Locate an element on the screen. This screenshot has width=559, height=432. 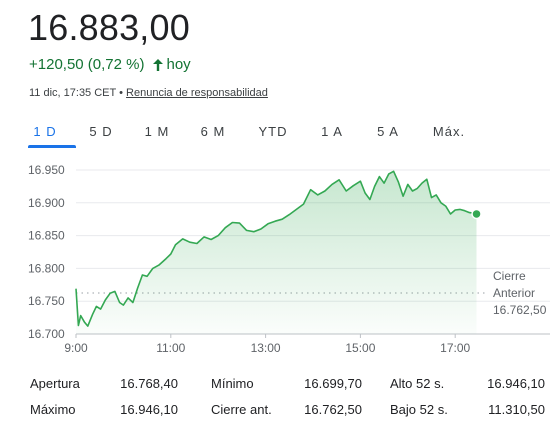
price-change: +120,50 (0,72 %) hoy is located at coordinates (110, 64).